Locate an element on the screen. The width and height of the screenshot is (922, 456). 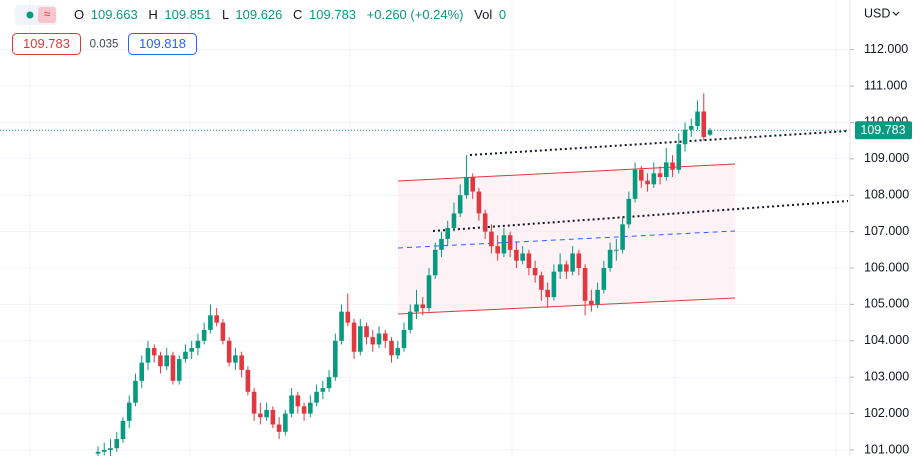
price-tag: 109.783 is located at coordinates (883, 130).